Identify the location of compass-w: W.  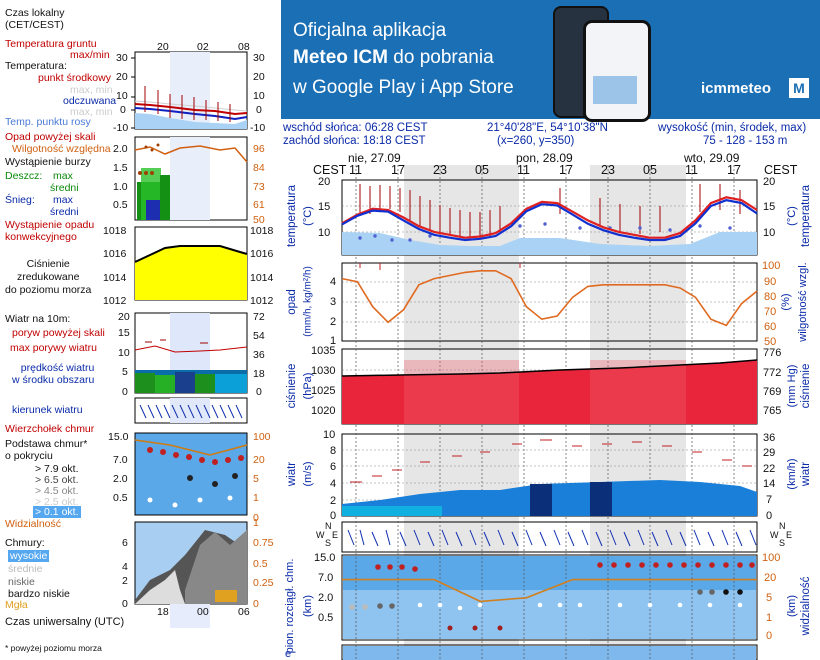
(320, 535).